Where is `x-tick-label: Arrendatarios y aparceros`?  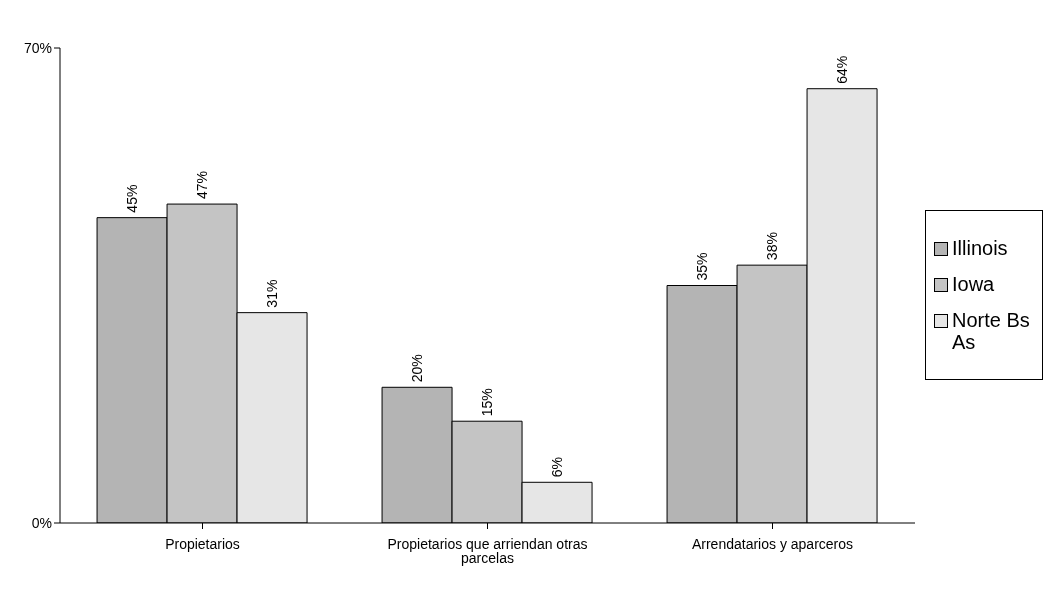 x-tick-label: Arrendatarios y aparceros is located at coordinates (772, 543).